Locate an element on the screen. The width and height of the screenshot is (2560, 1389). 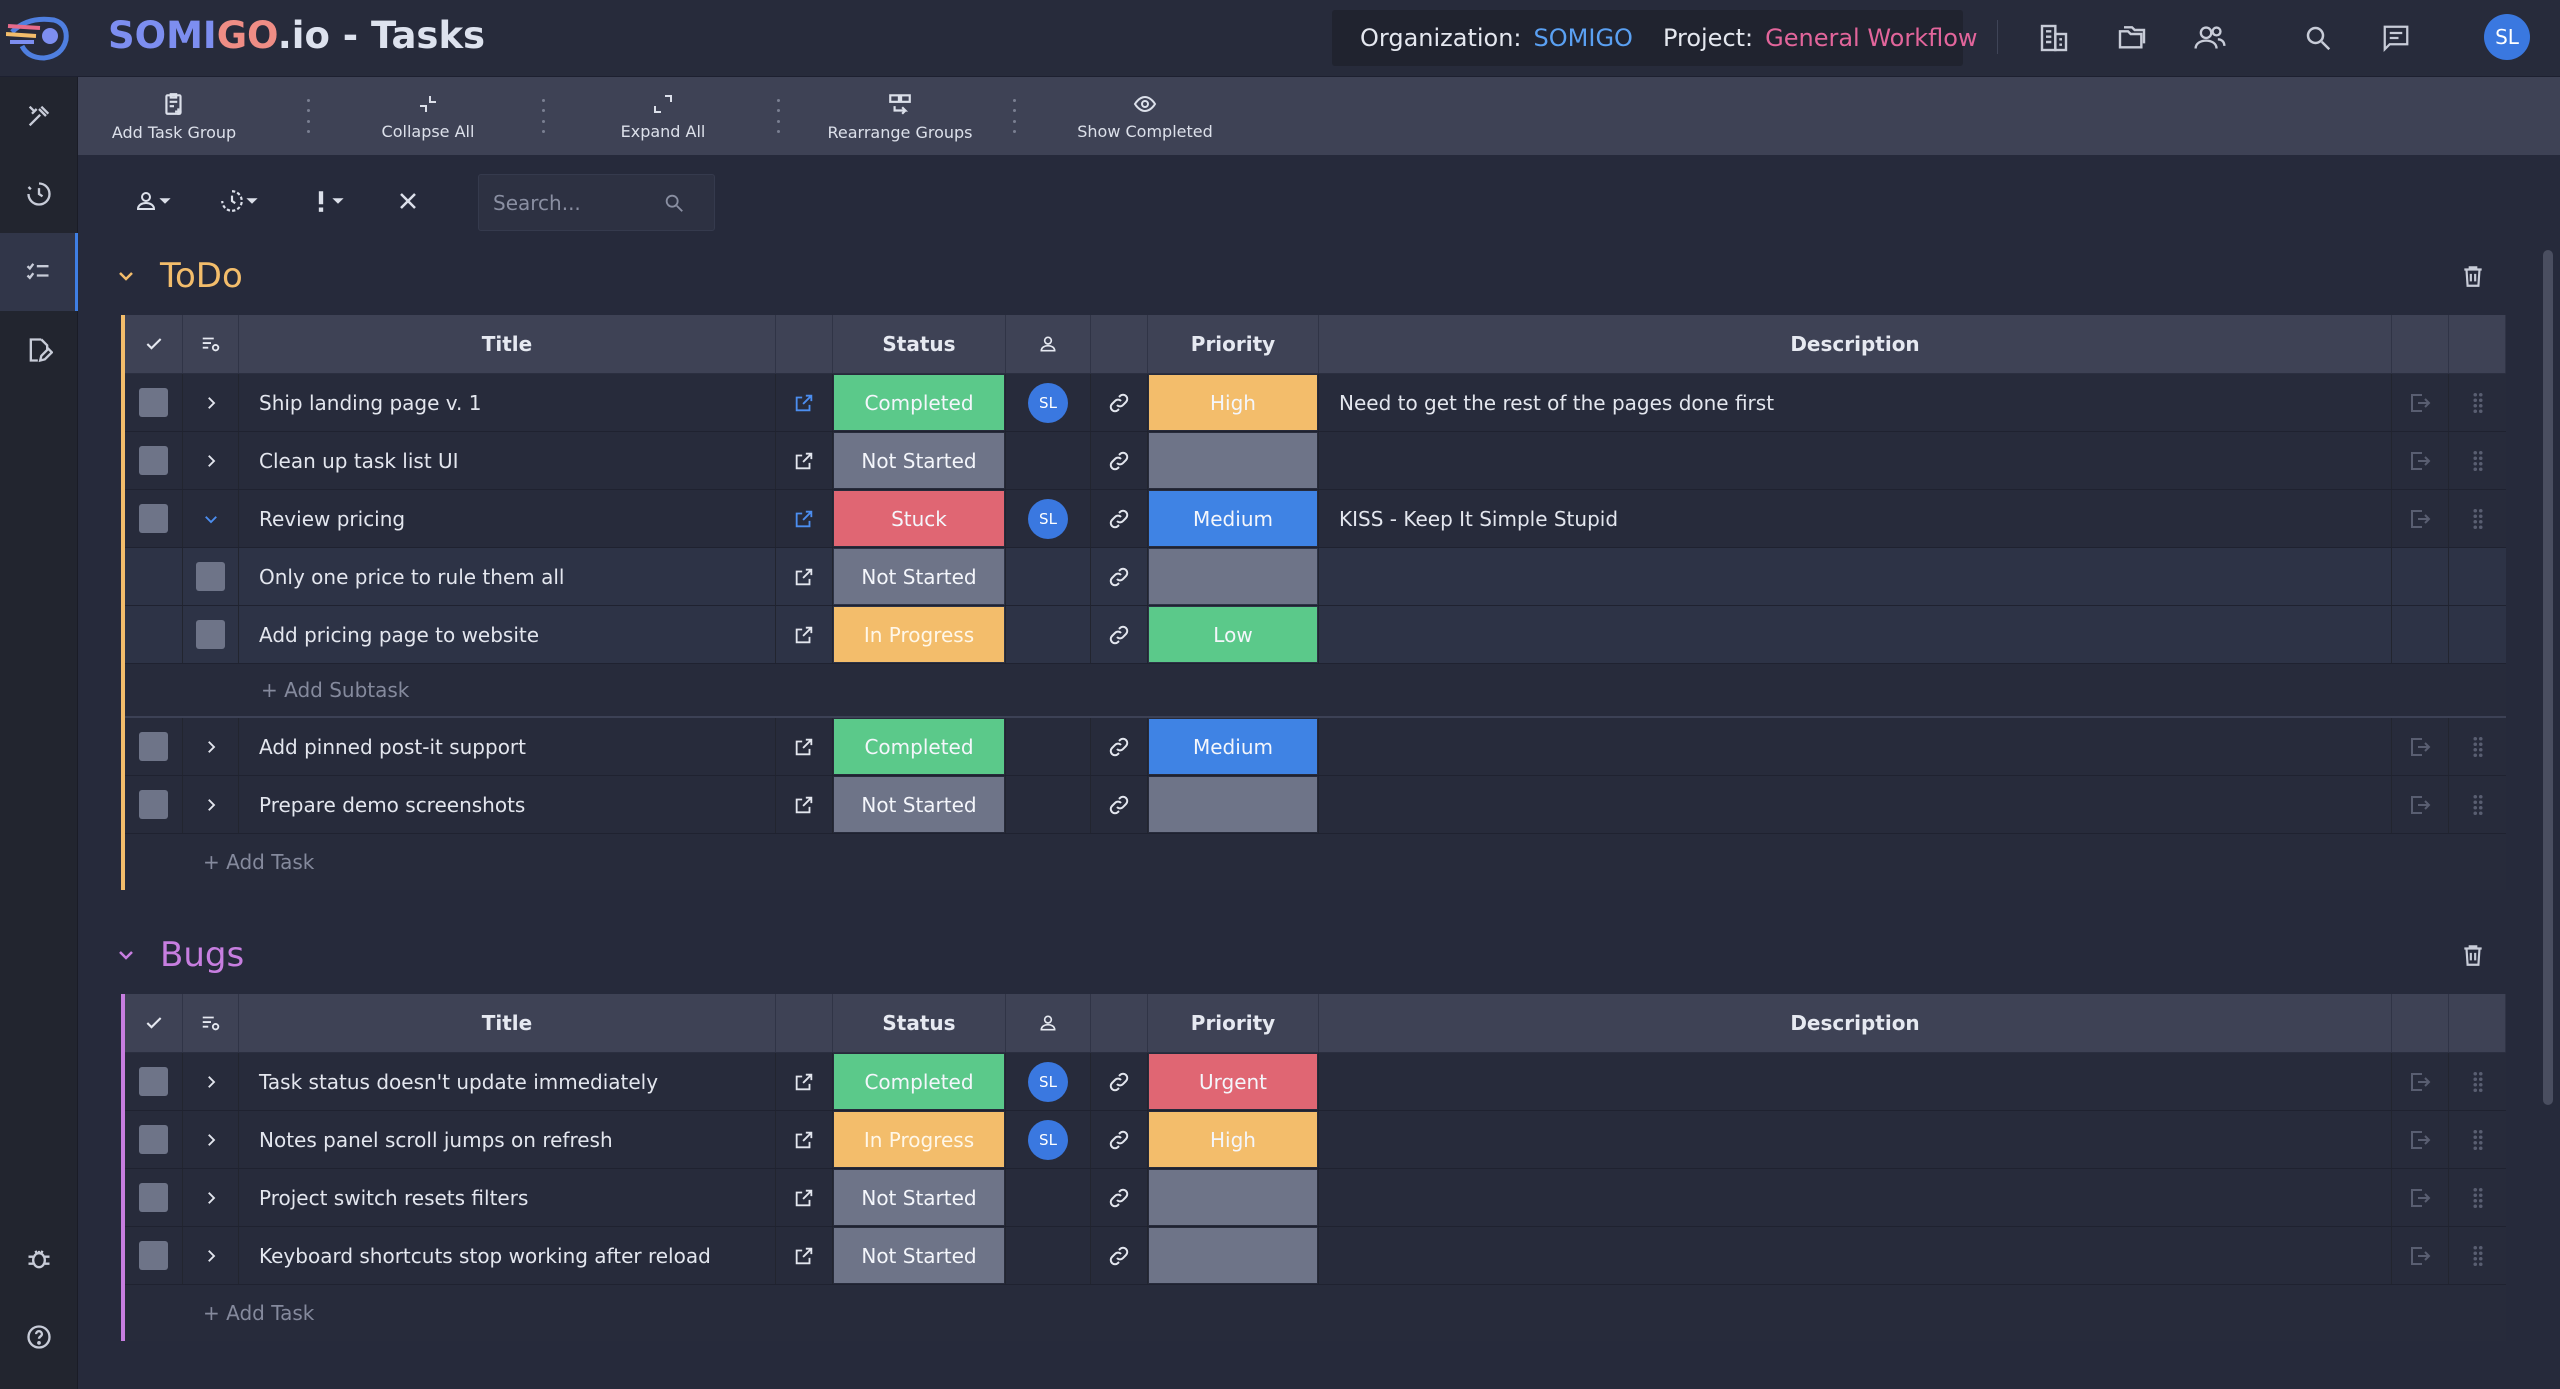
somigo-logo is located at coordinates (39, 36).